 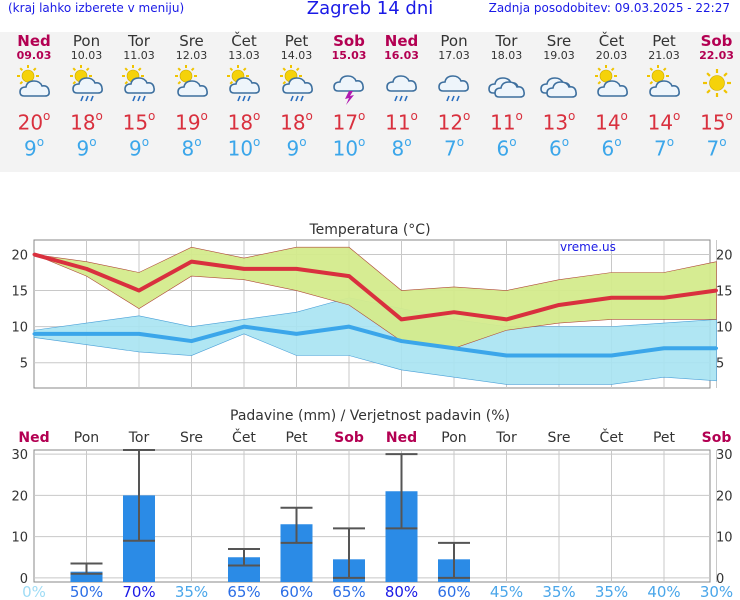 What do you see at coordinates (139, 438) in the screenshot?
I see `day-label: Tor` at bounding box center [139, 438].